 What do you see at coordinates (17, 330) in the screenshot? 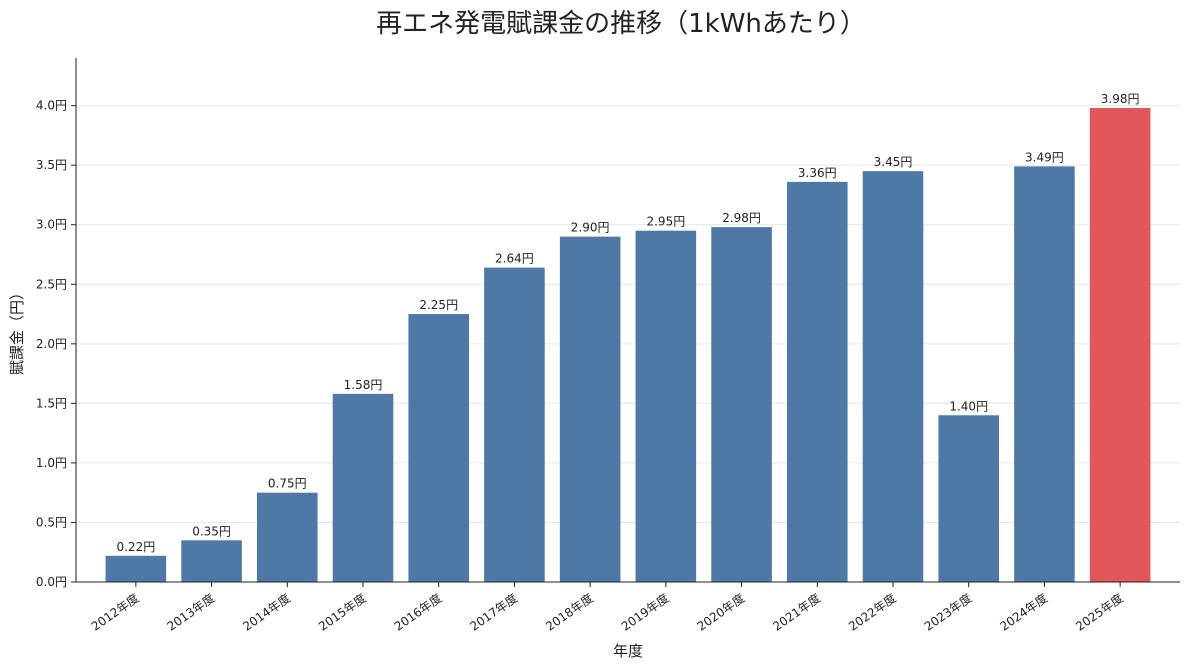
I see `y-axis-title: 賦課金（円）` at bounding box center [17, 330].